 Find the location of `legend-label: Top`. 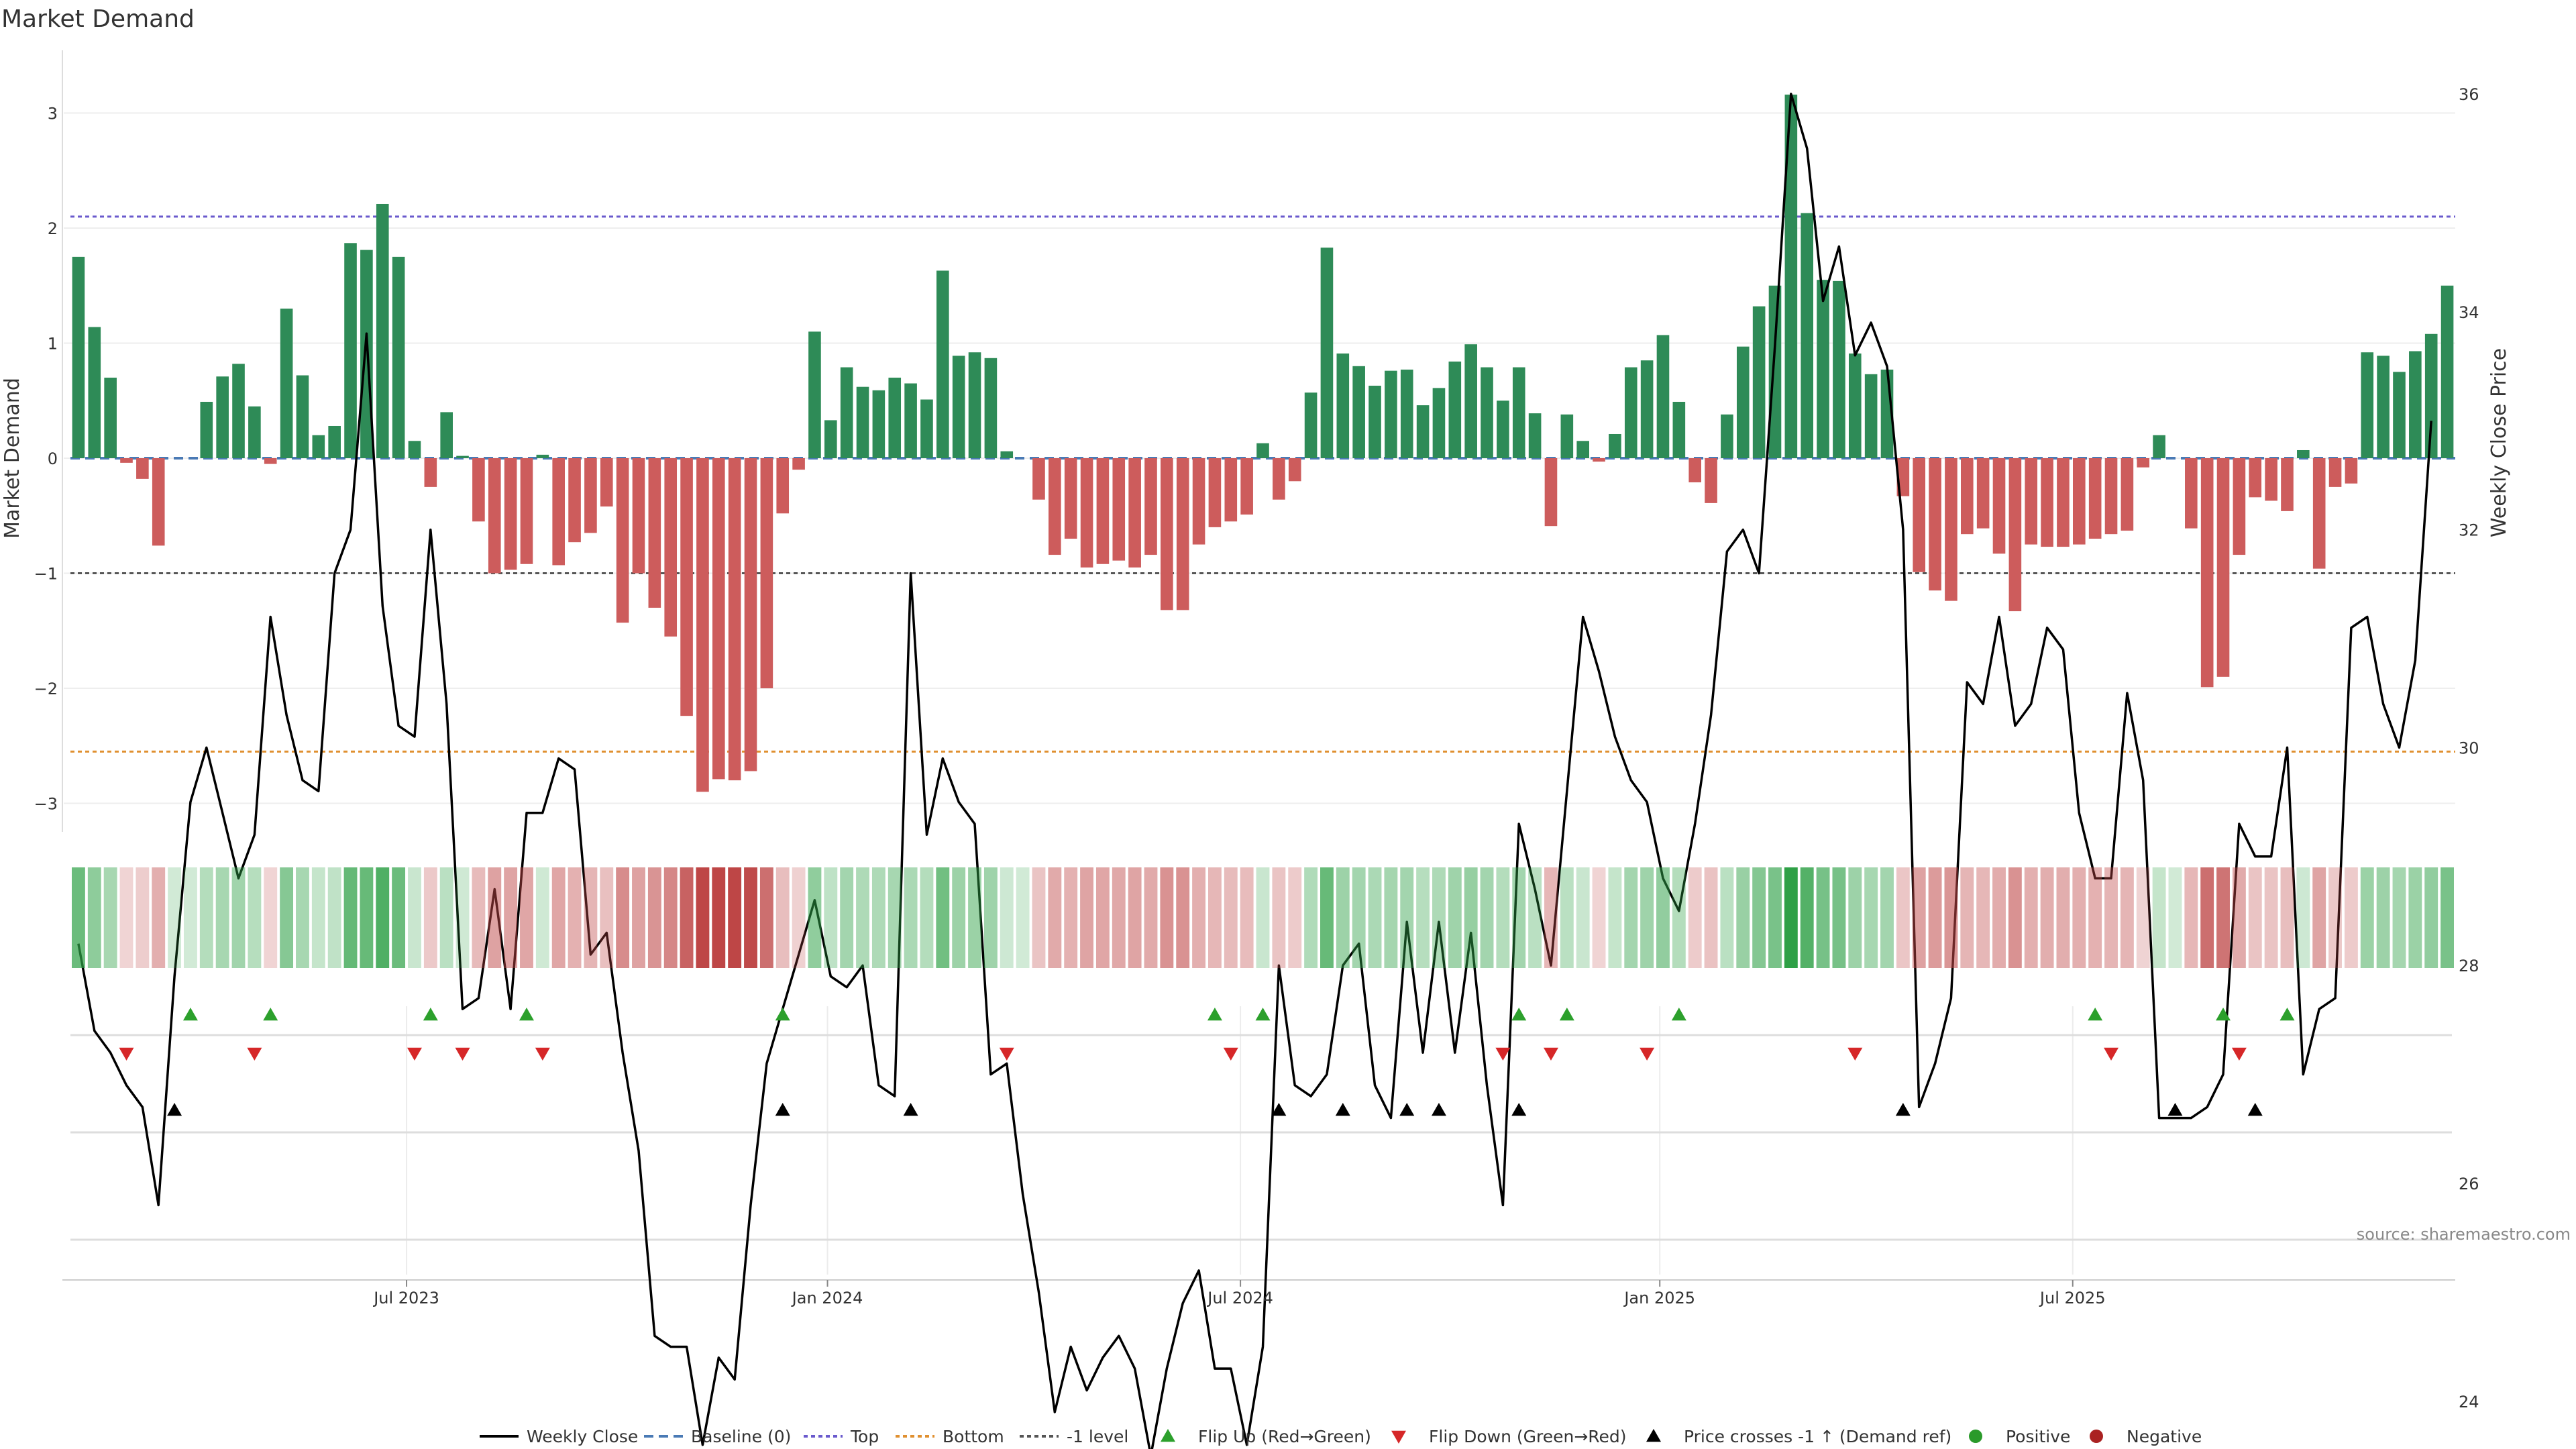

legend-label: Top is located at coordinates (864, 1436).